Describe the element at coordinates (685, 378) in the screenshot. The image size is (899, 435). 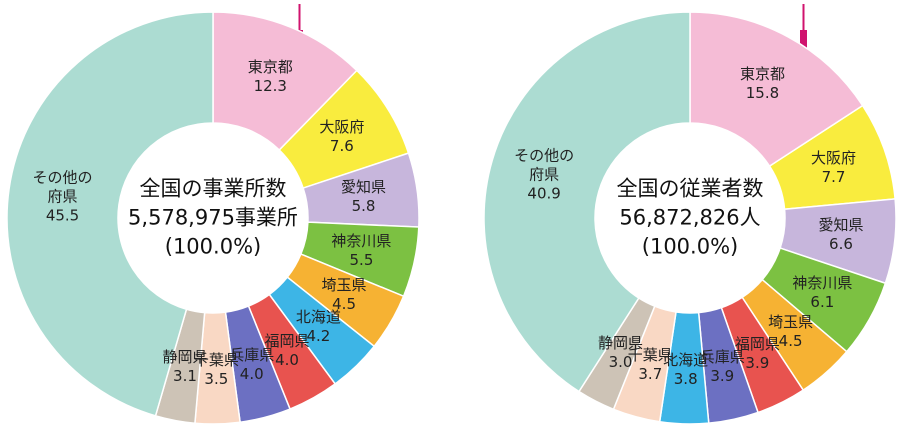
I see `value-label: 3.8` at that location.